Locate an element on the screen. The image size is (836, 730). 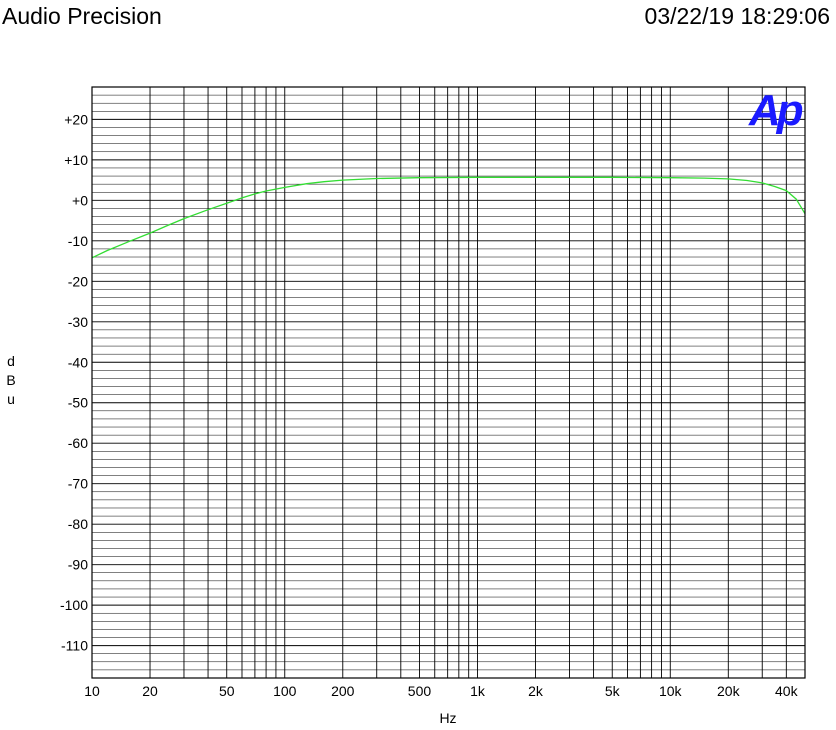
series-layer is located at coordinates (448, 217).